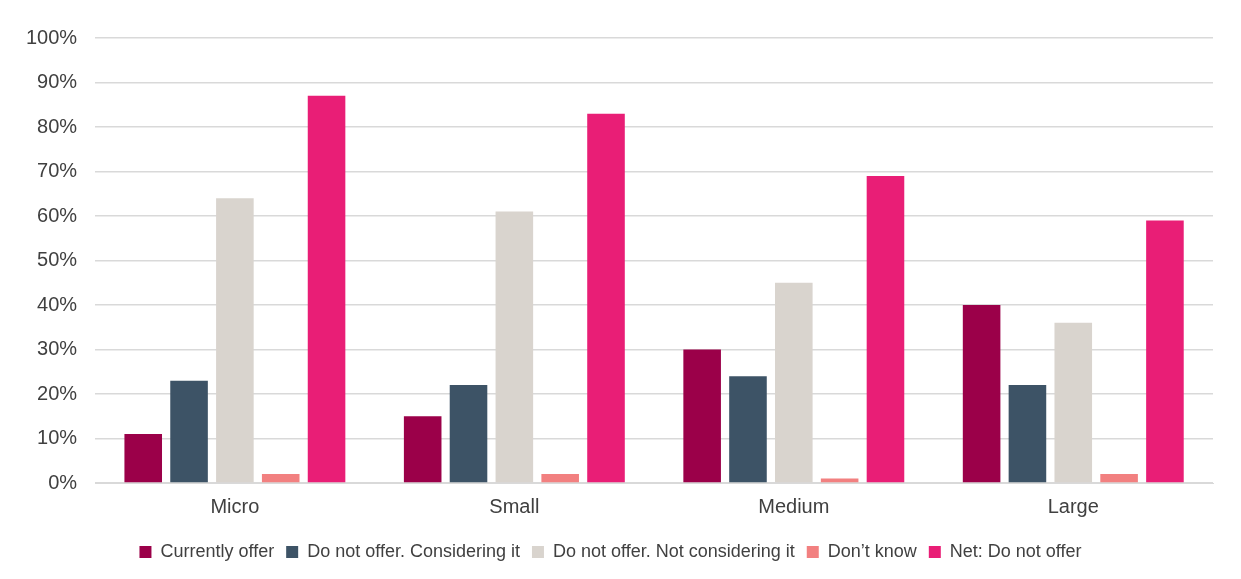 The width and height of the screenshot is (1241, 579). What do you see at coordinates (57, 125) in the screenshot?
I see `y-tick-label: 80%` at bounding box center [57, 125].